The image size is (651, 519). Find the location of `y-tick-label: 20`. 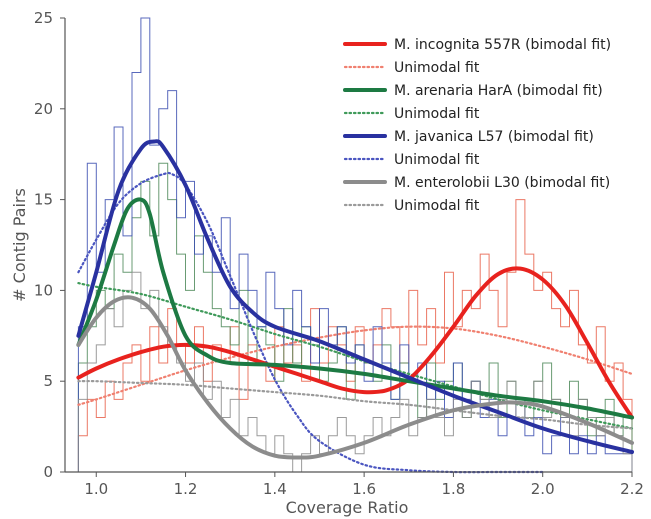

y-tick-label: 20 is located at coordinates (43, 109).